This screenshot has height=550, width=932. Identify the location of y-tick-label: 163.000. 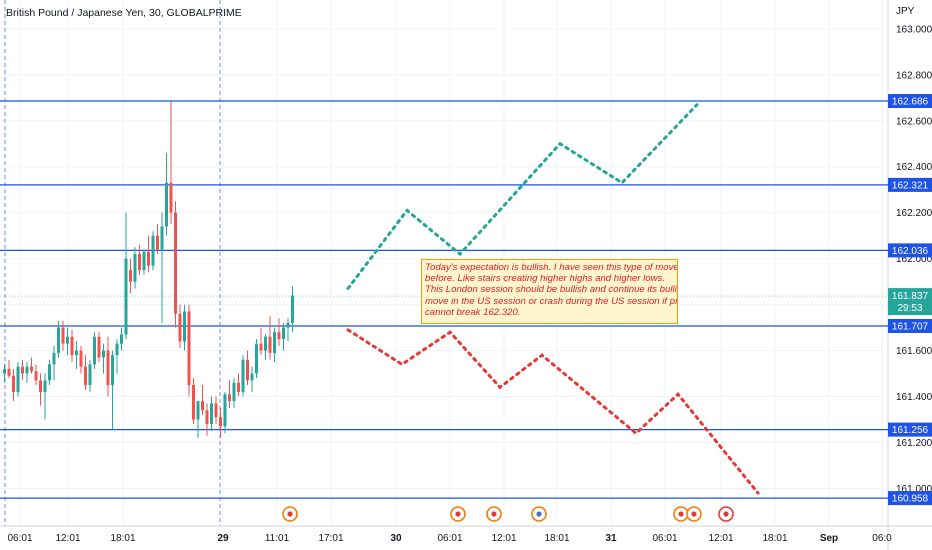
(914, 29).